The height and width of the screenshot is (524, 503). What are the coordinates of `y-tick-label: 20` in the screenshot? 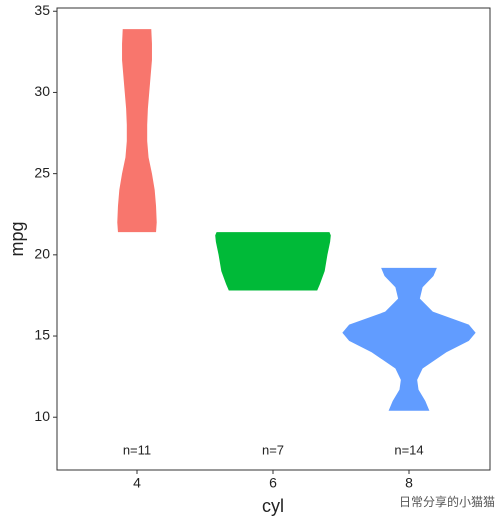 It's located at (42, 254).